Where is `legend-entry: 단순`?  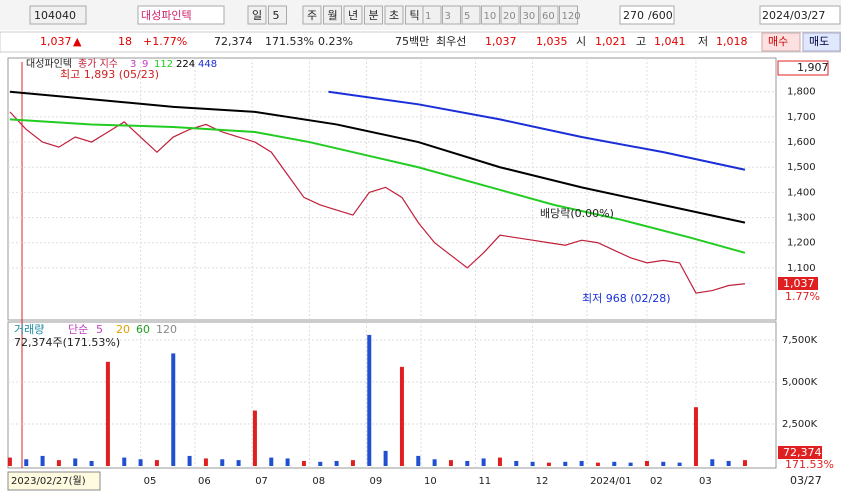
legend-entry: 단순 is located at coordinates (78, 329).